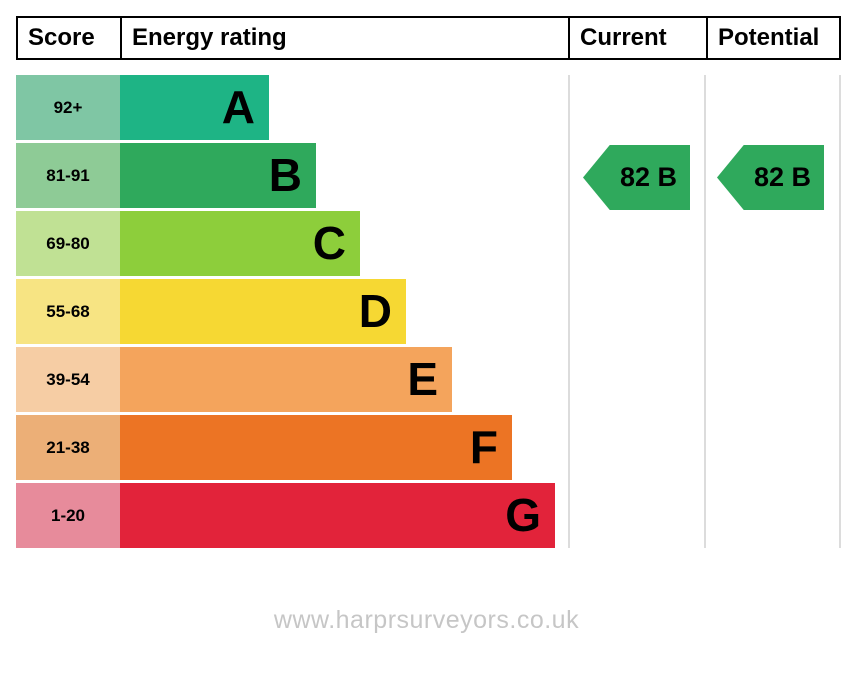 This screenshot has height=675, width=853. Describe the element at coordinates (375, 311) in the screenshot. I see `rating-letter-d: D` at that location.